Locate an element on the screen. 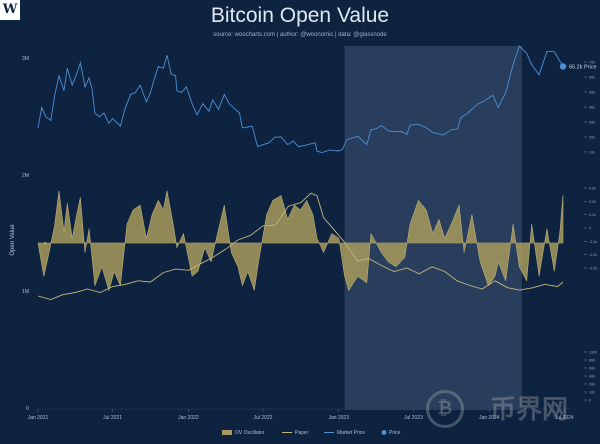 The image size is (600, 444). x-tick-label: Jan 2024 is located at coordinates (489, 418).